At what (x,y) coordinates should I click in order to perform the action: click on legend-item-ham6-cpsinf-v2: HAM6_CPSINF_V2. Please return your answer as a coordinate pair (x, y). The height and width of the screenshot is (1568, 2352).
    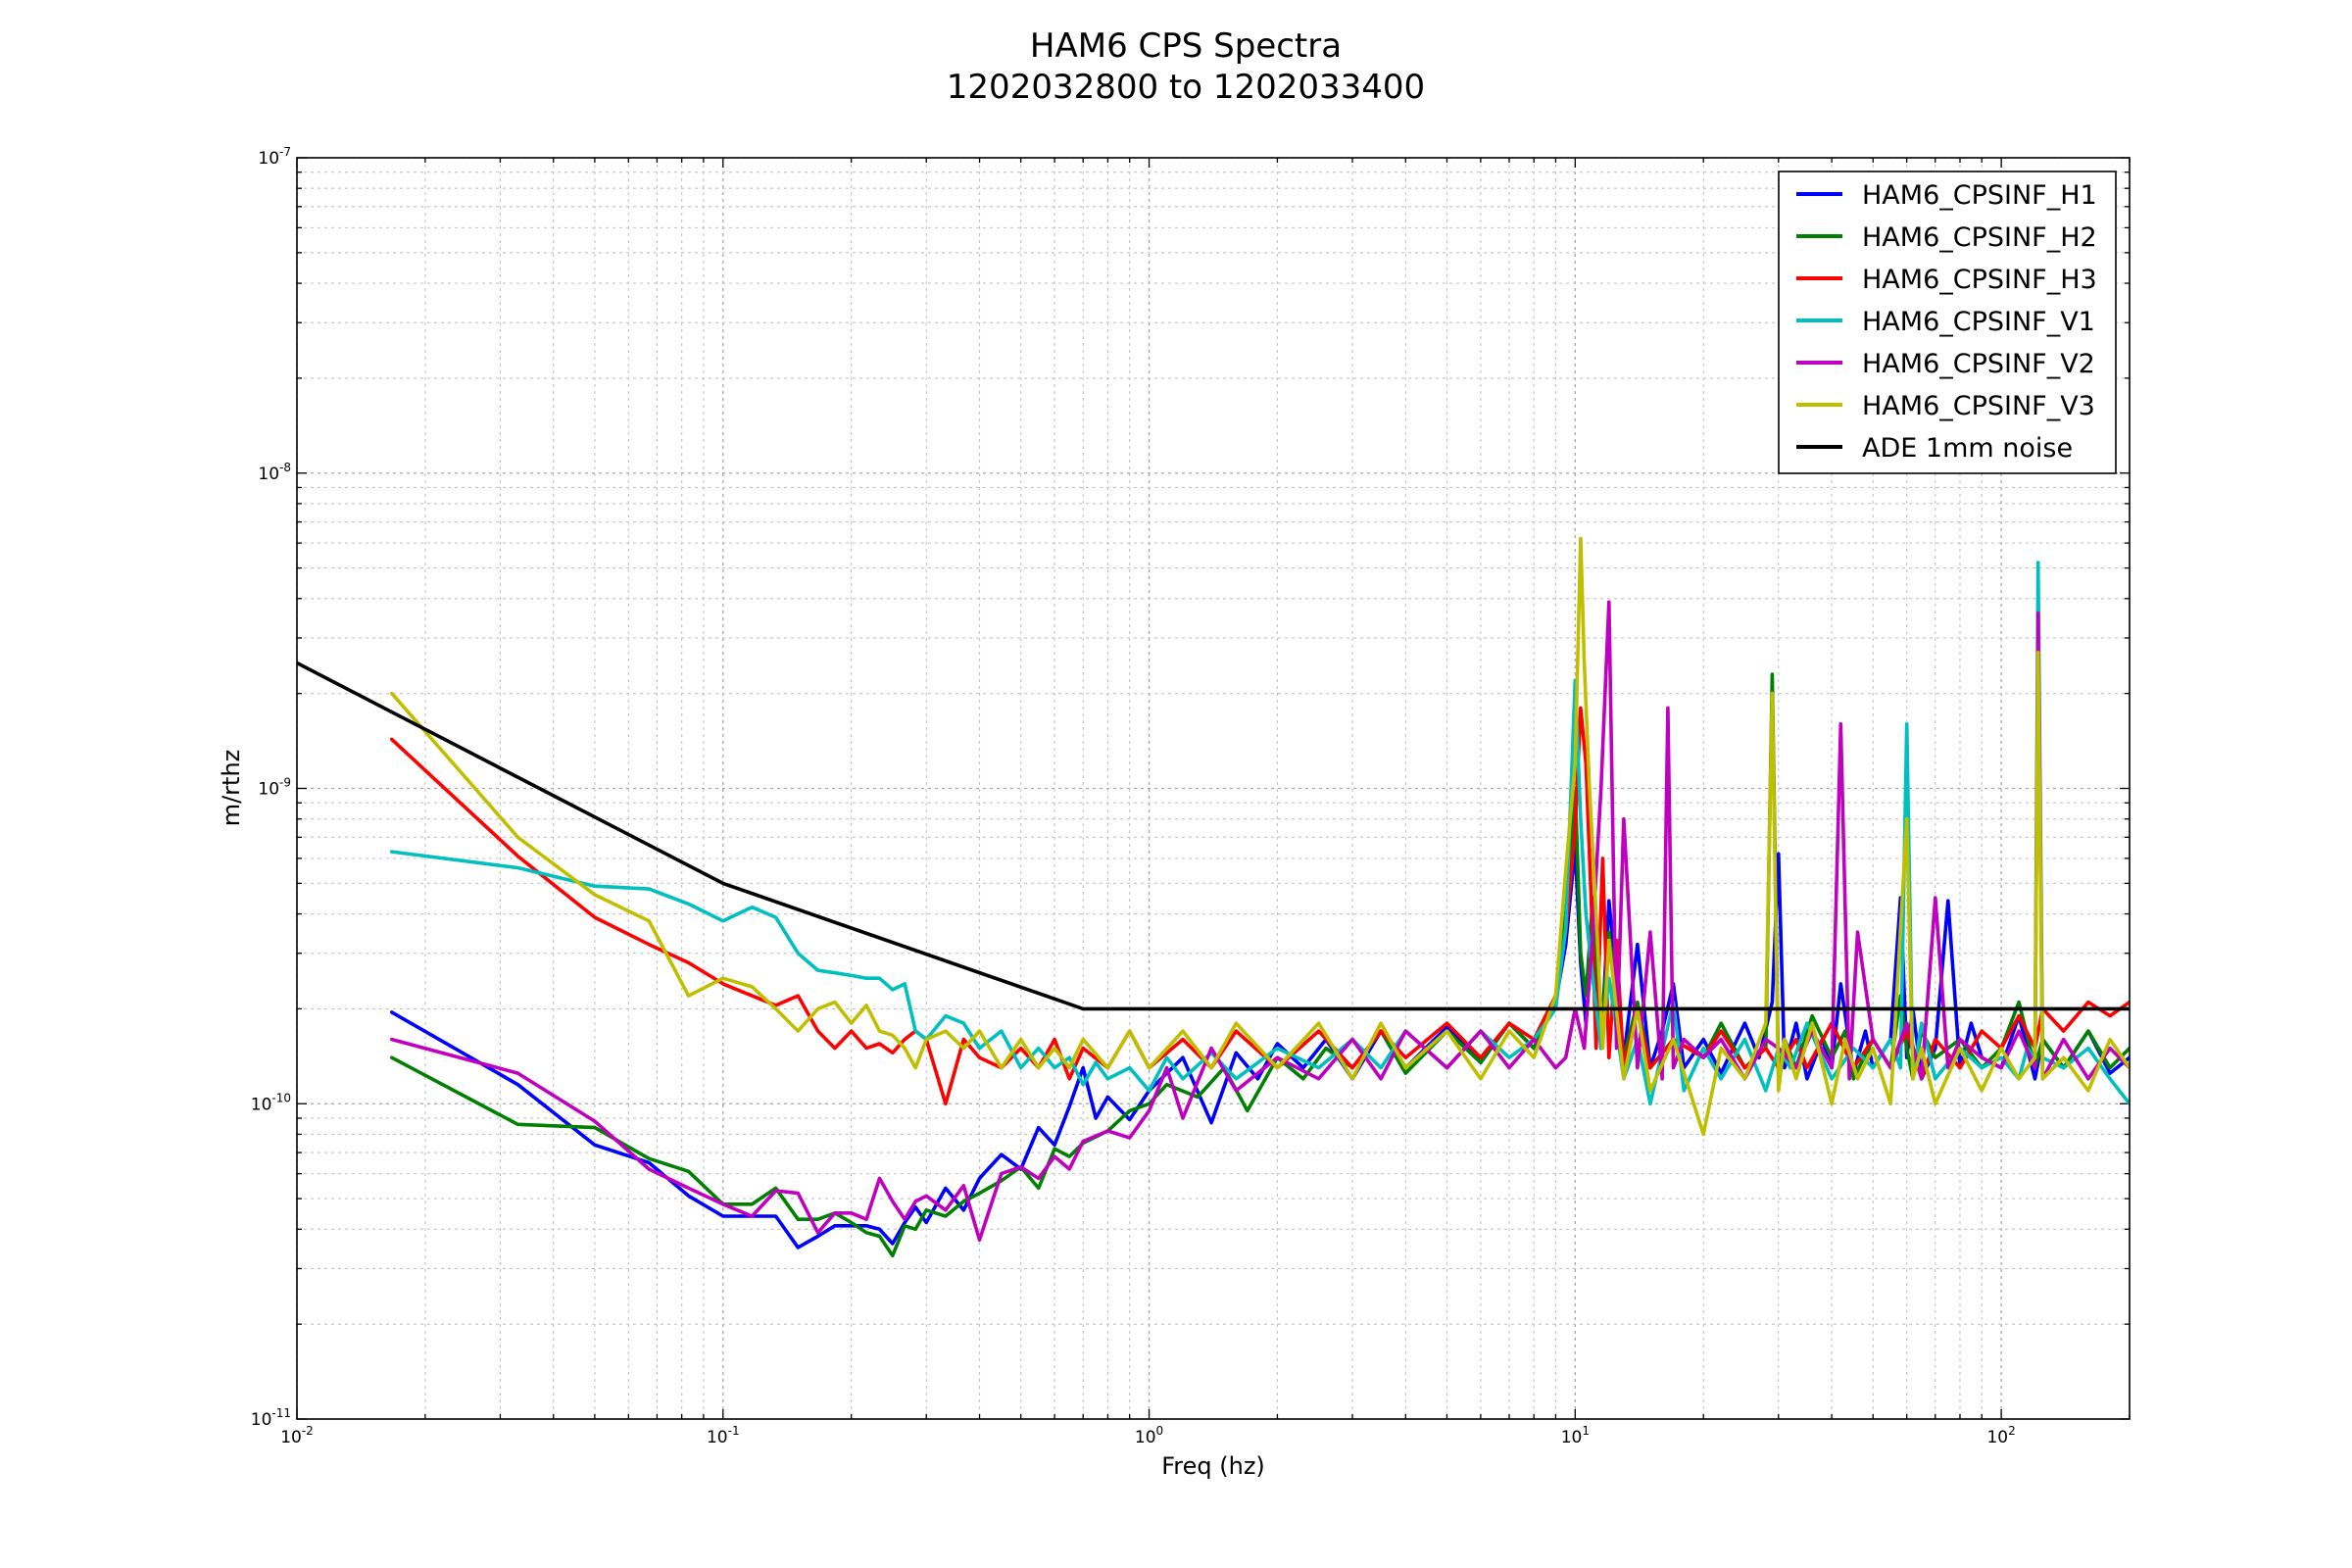
    Looking at the image, I should click on (1945, 364).